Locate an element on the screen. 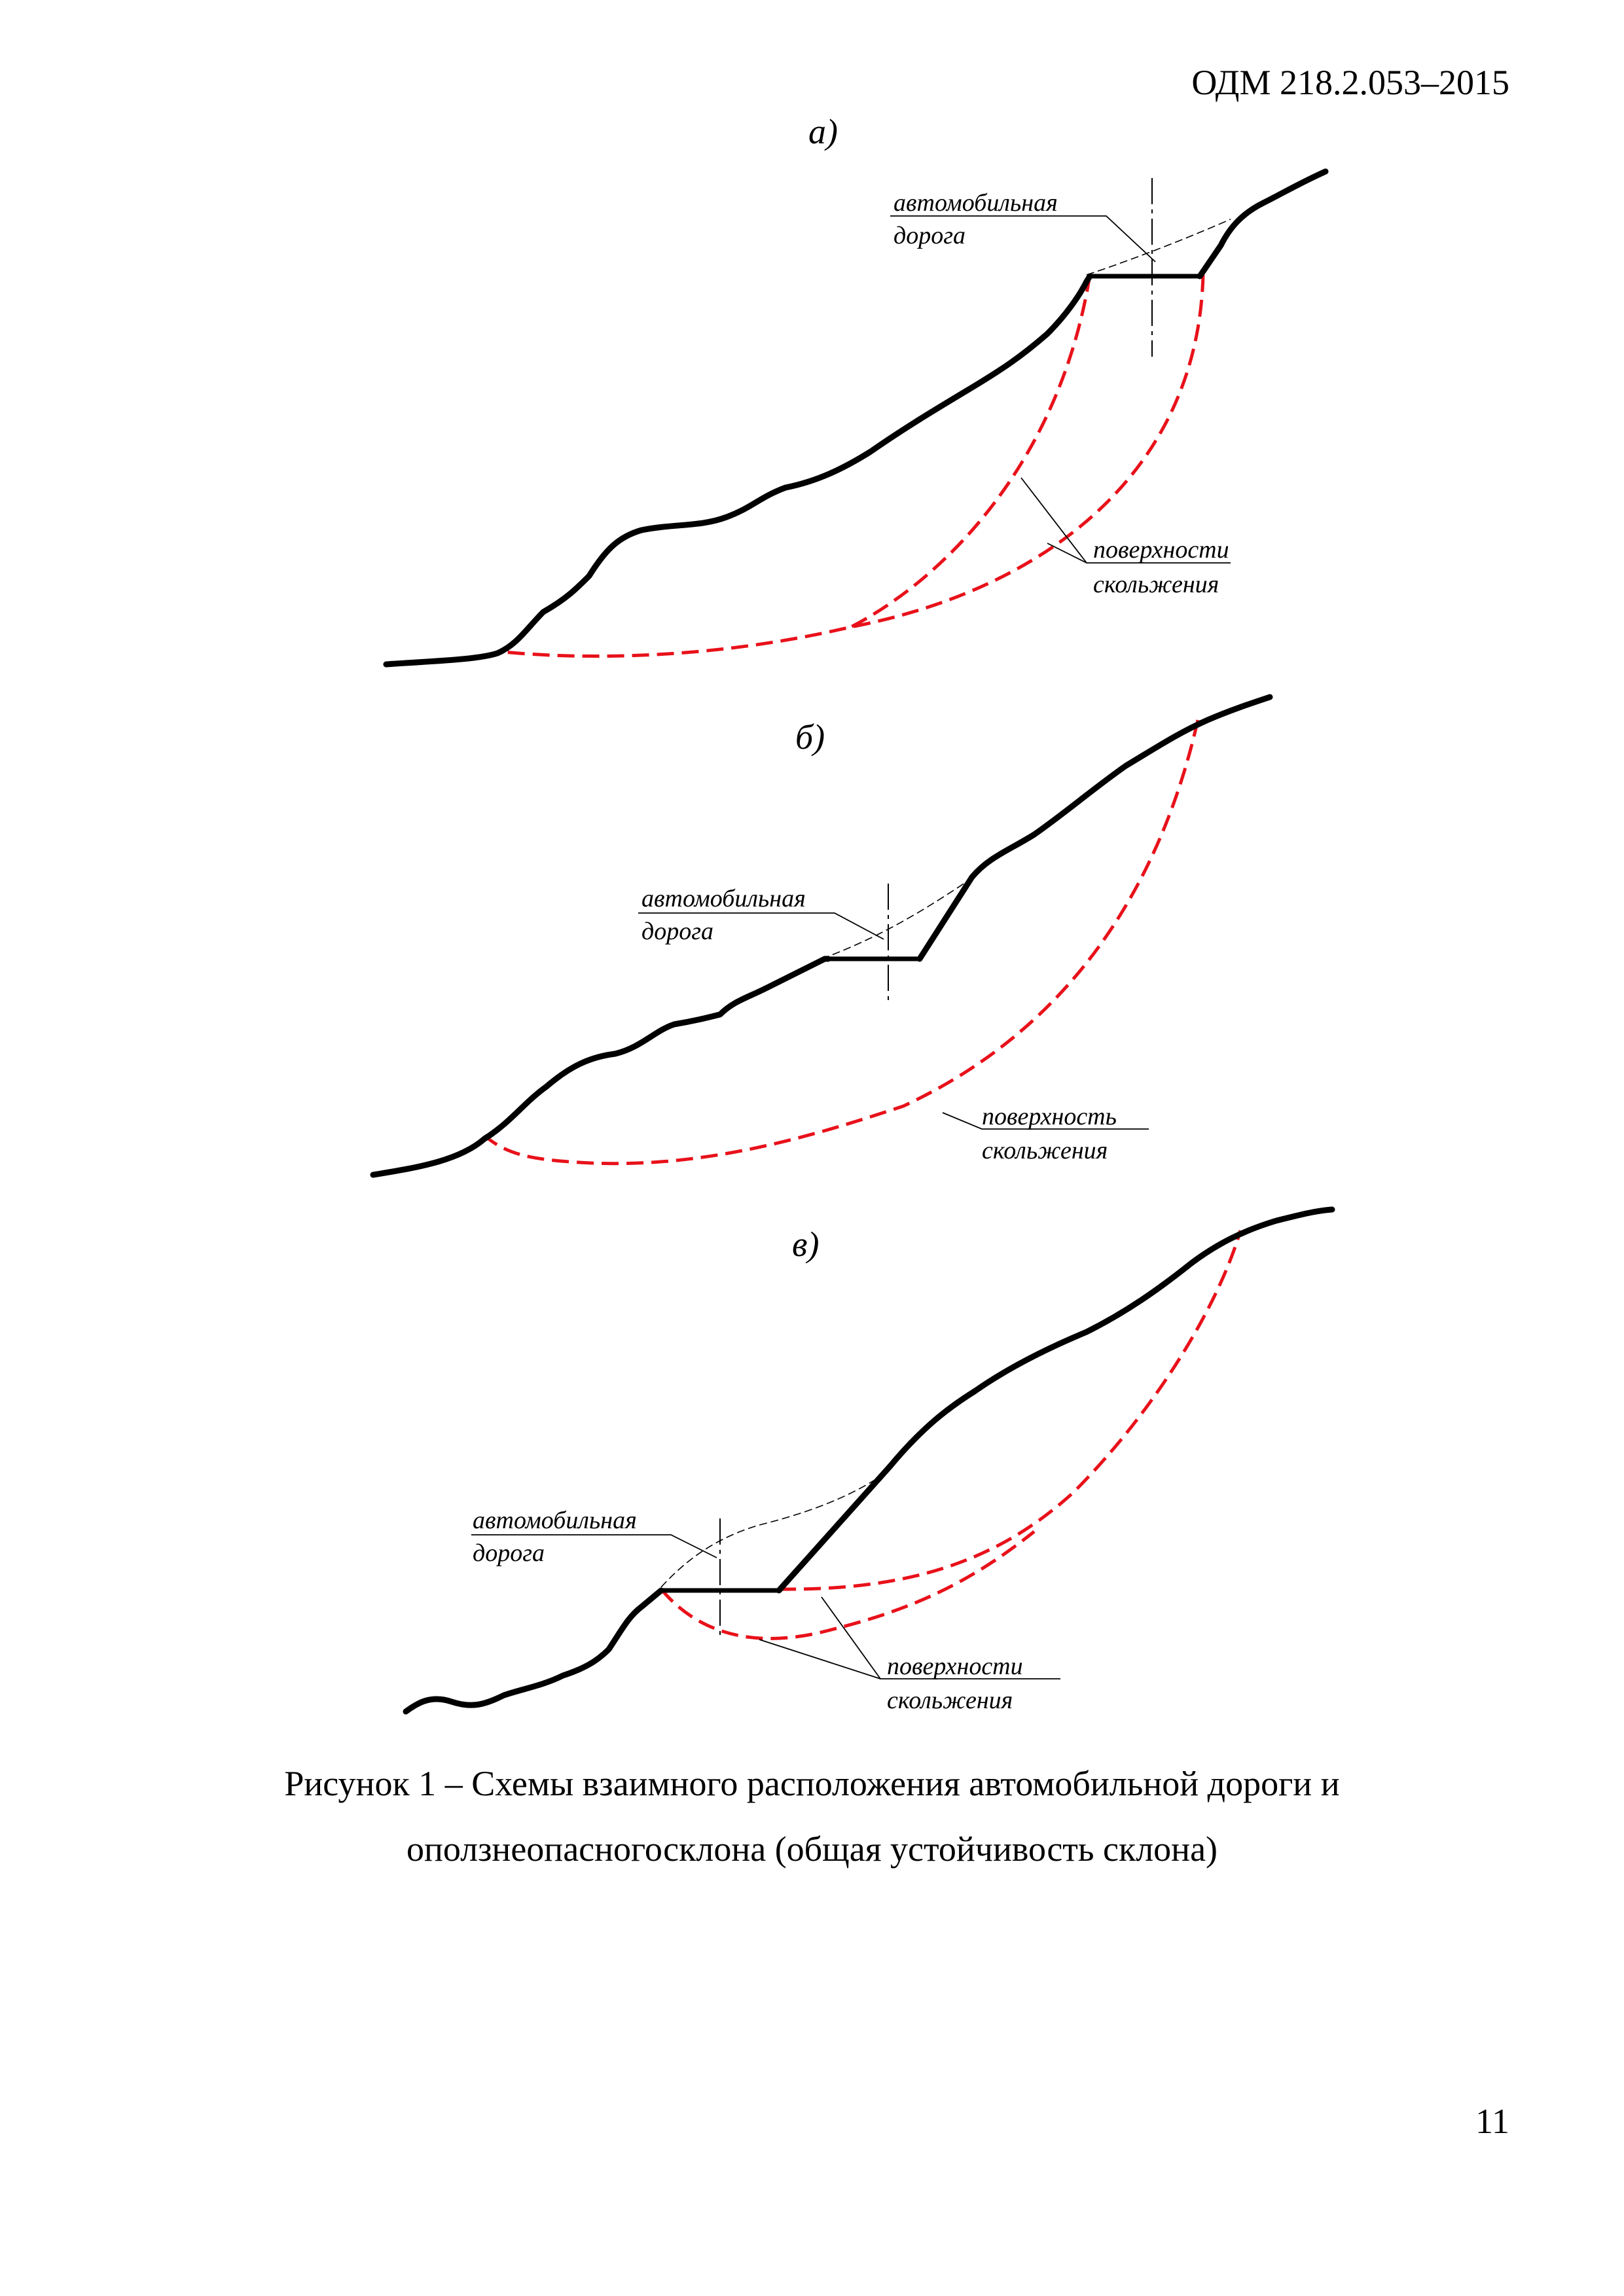 This screenshot has height=2296, width=1624. slip-surface-c-near is located at coordinates (848, 1585).